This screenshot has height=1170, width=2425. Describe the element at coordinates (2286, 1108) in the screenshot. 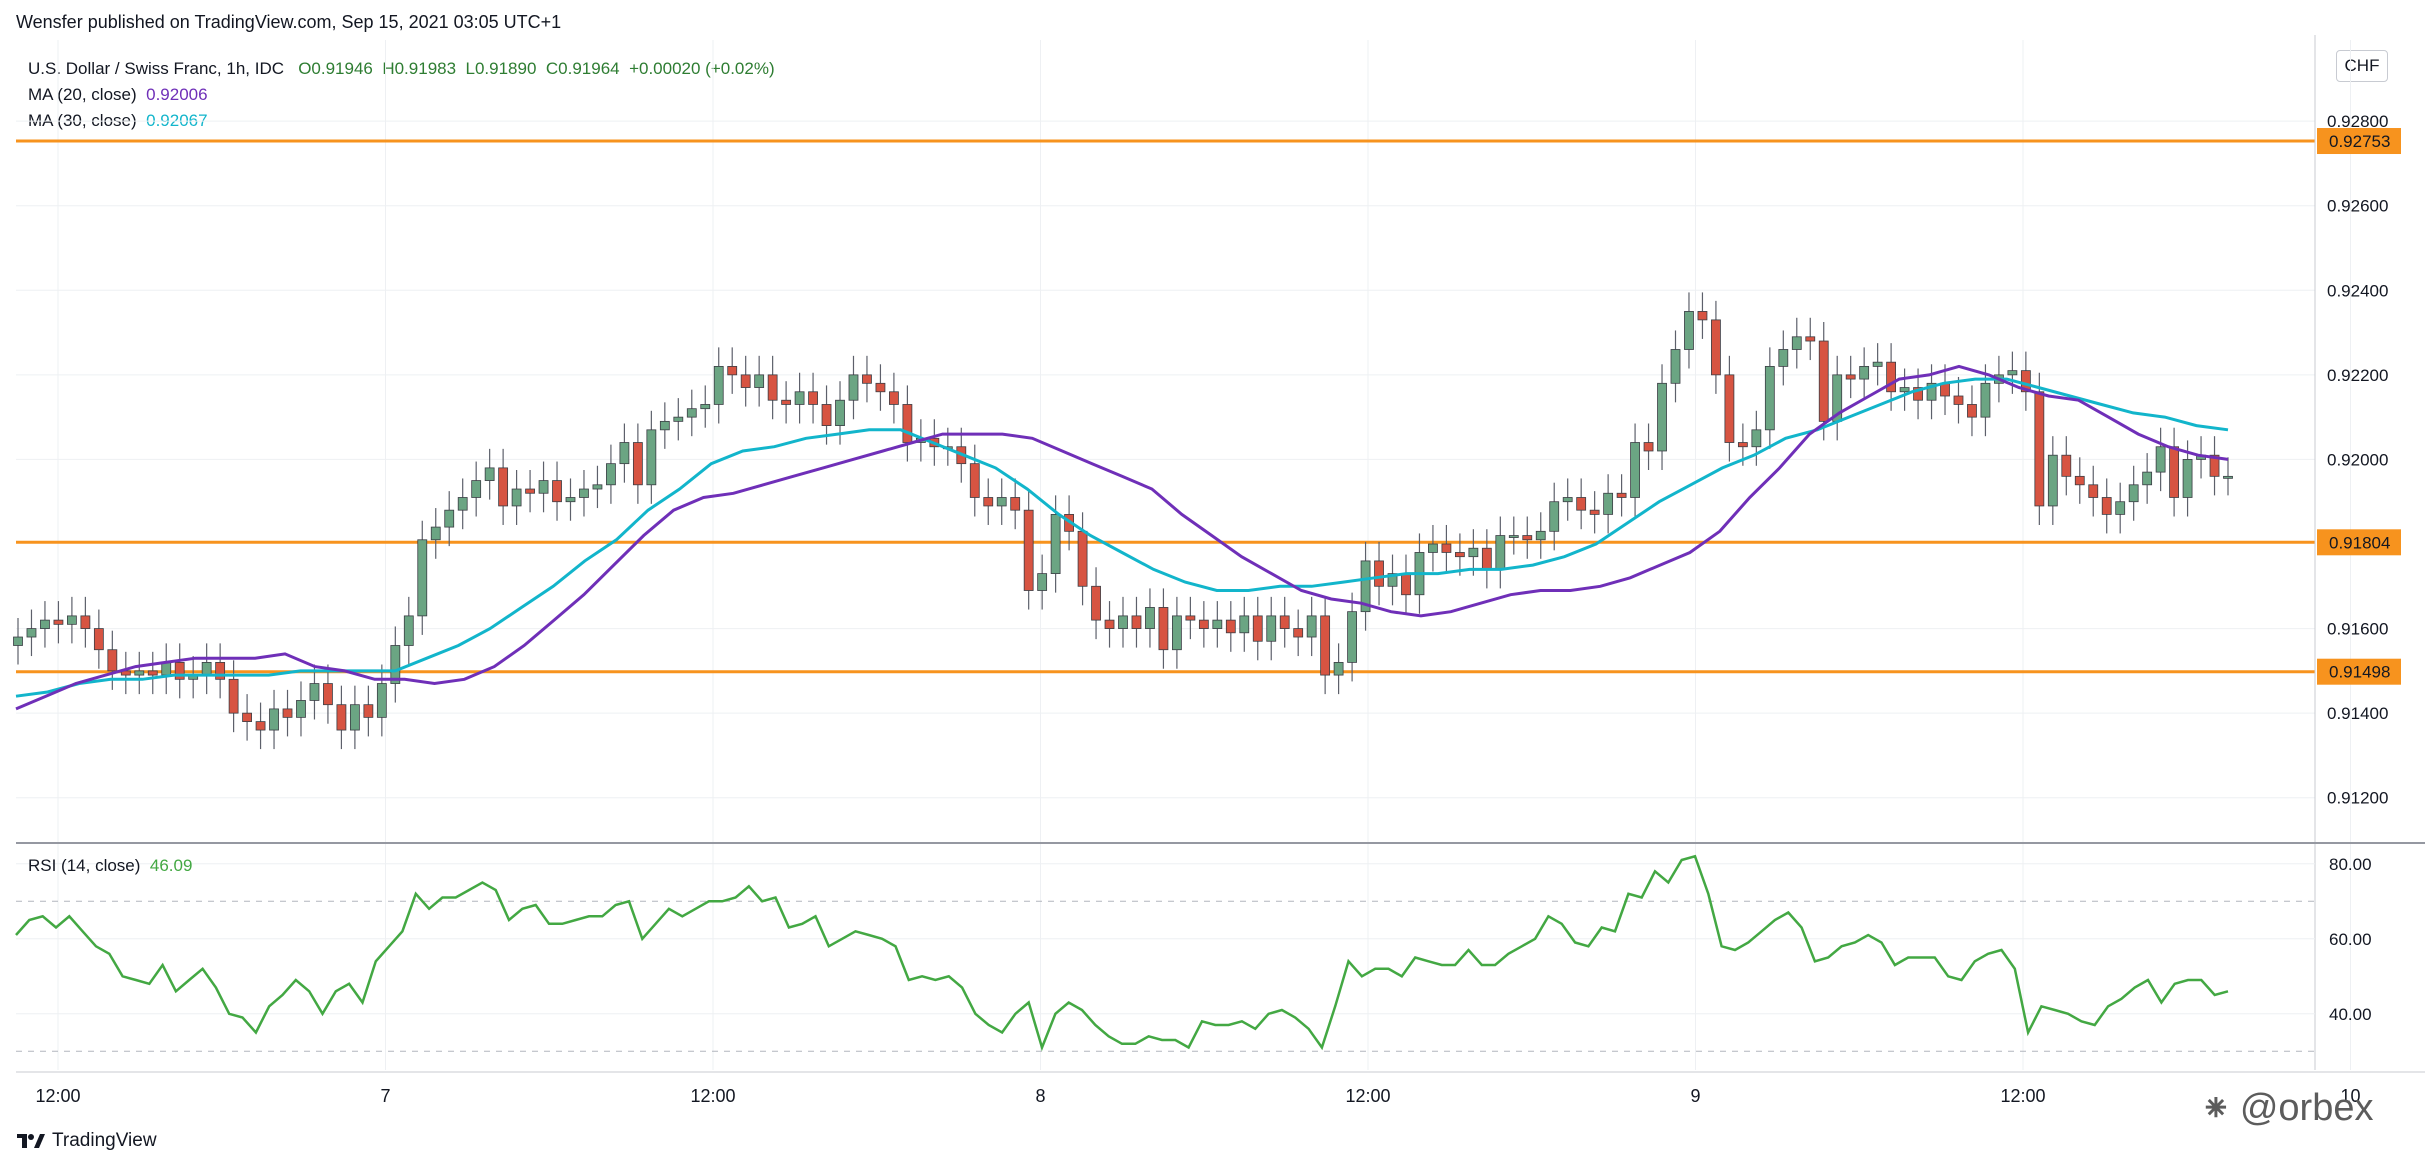

I see `orbex-watermark: ⁕ @orbex` at that location.